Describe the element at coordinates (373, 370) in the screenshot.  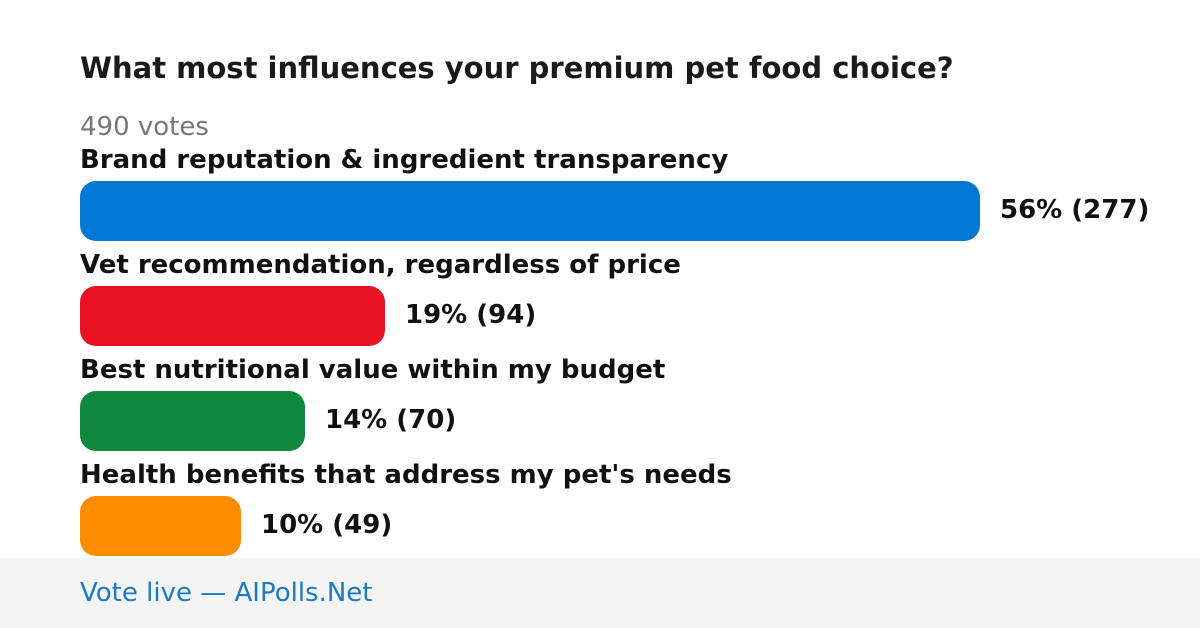
I see `poll-option-label: Best nutritional value within my budget` at that location.